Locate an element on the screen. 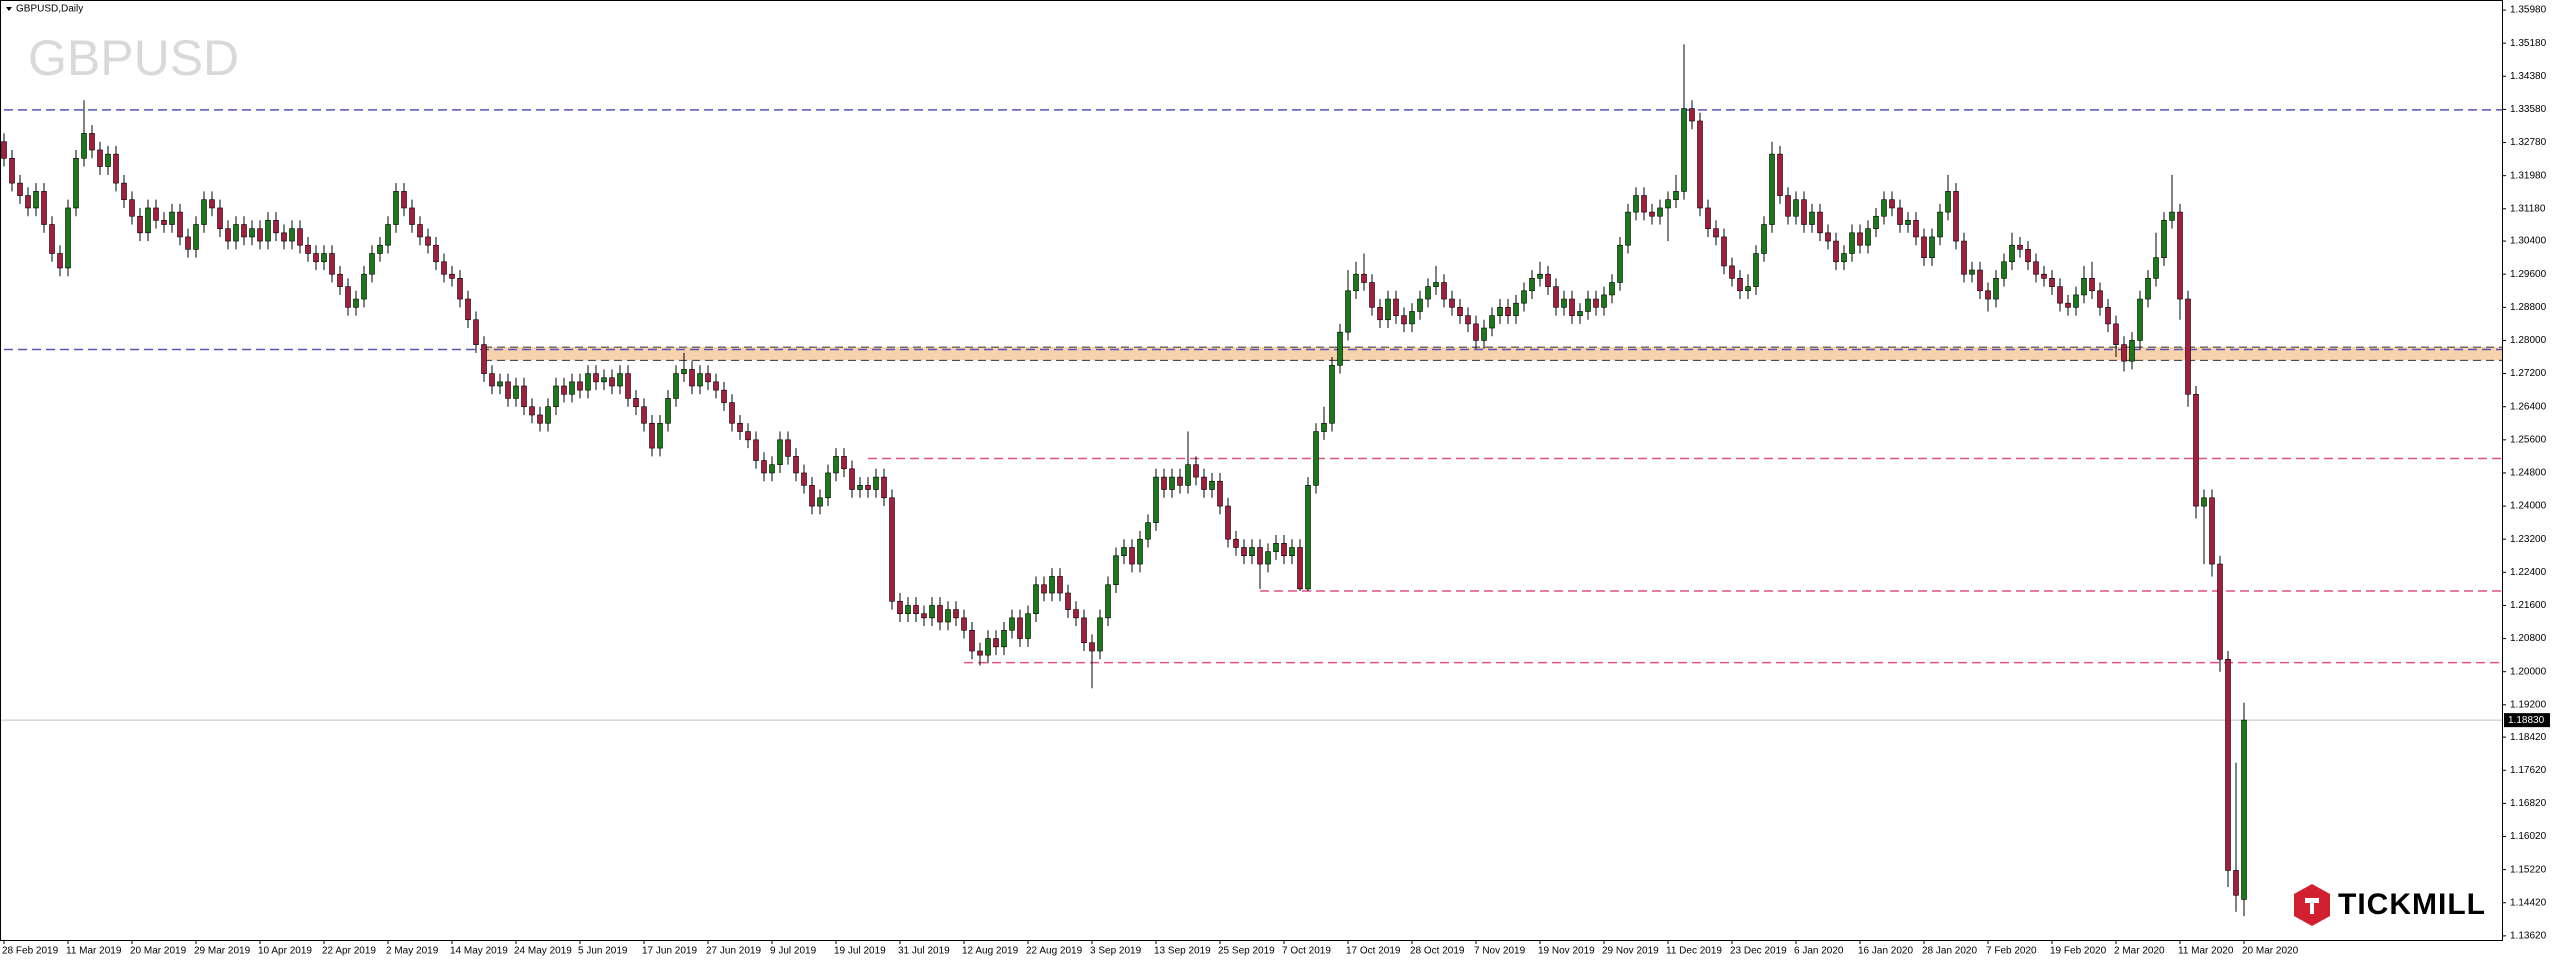  x-tick-label: 22 Apr 2019 is located at coordinates (349, 951).